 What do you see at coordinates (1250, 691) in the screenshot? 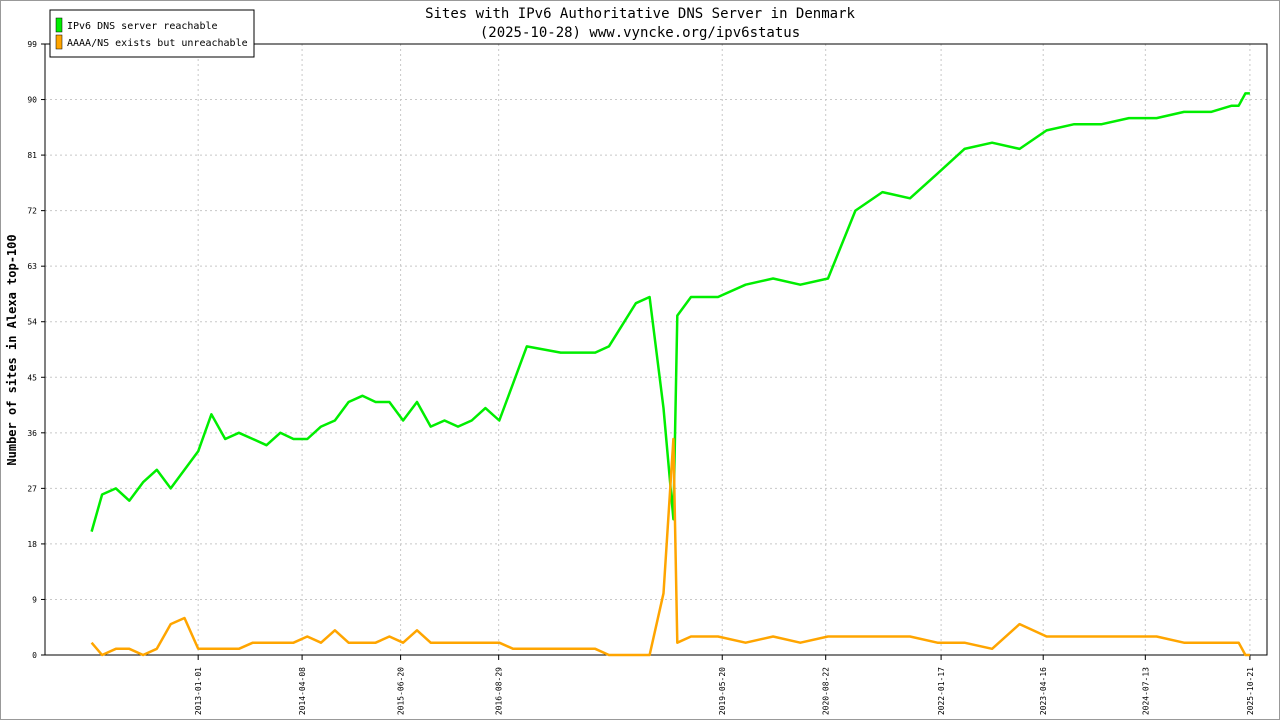
I see `x-tick-label: 2025-10-21` at bounding box center [1250, 691].